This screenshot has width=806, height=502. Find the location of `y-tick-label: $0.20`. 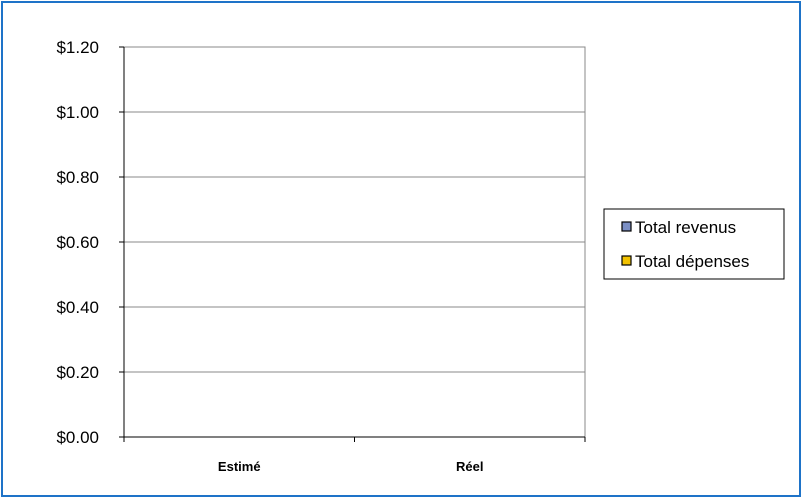

y-tick-label: $0.20 is located at coordinates (77, 372).